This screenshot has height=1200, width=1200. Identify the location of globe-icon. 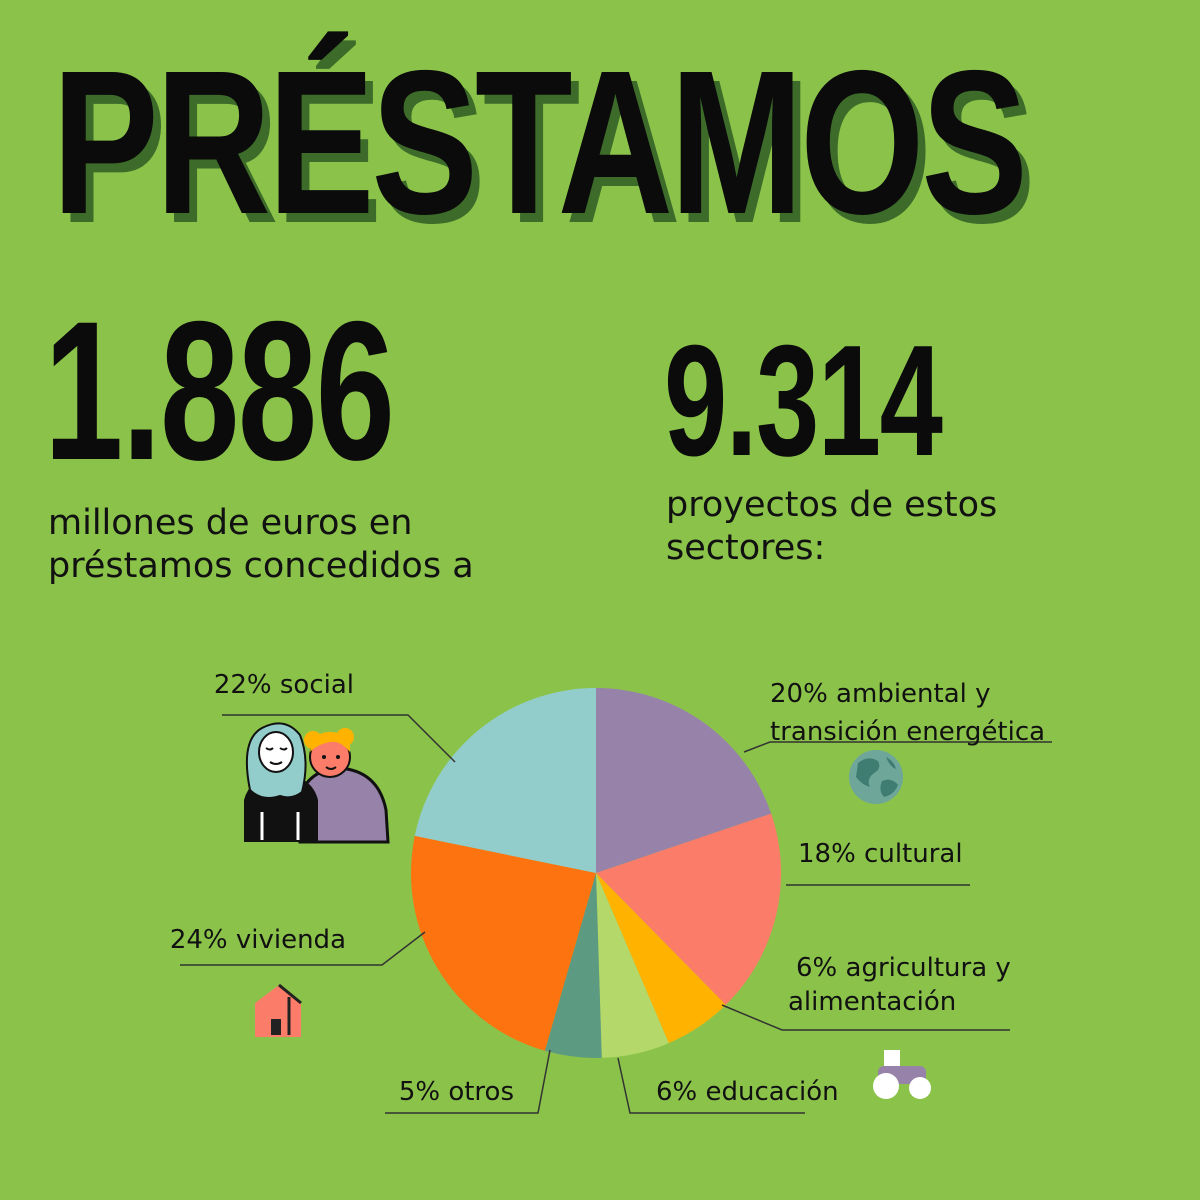
(876, 777).